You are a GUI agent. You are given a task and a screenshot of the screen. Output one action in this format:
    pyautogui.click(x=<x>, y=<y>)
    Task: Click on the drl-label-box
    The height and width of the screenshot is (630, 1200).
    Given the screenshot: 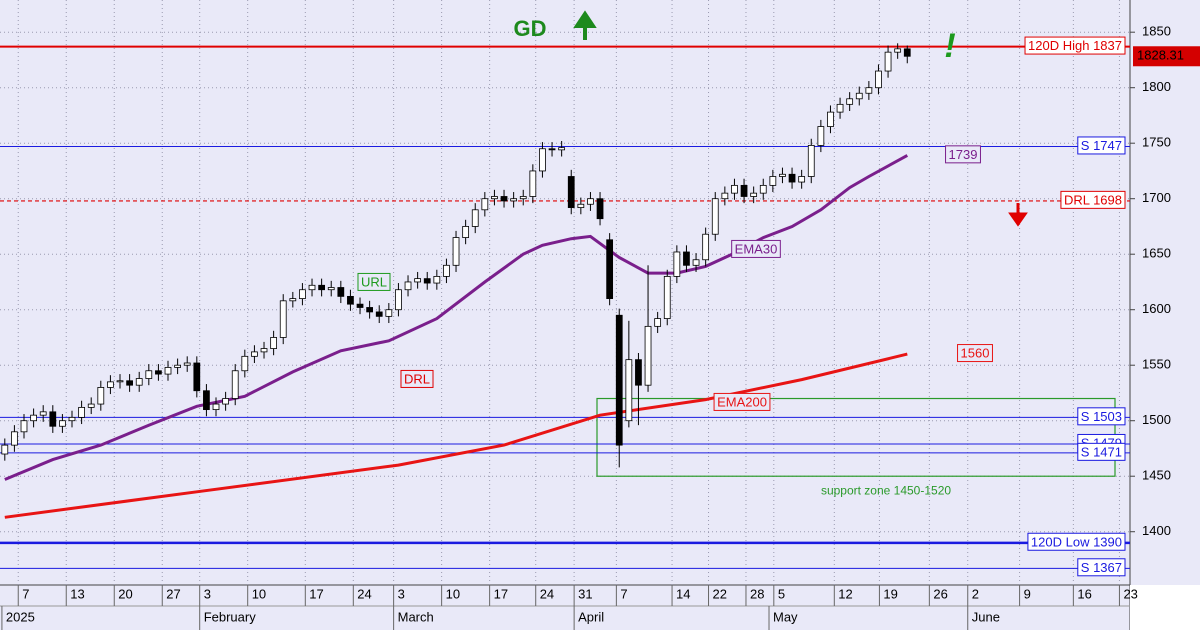 What is the action you would take?
    pyautogui.click(x=417, y=378)
    